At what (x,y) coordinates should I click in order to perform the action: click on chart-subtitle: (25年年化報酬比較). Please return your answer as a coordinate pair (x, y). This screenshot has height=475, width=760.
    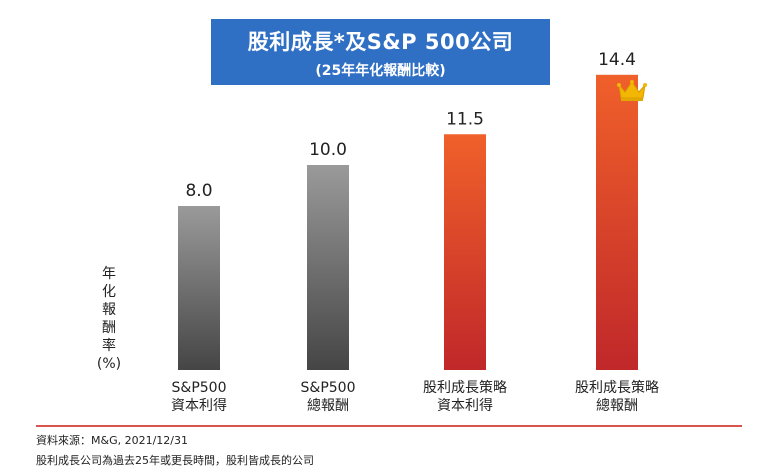
    Looking at the image, I should click on (380, 71).